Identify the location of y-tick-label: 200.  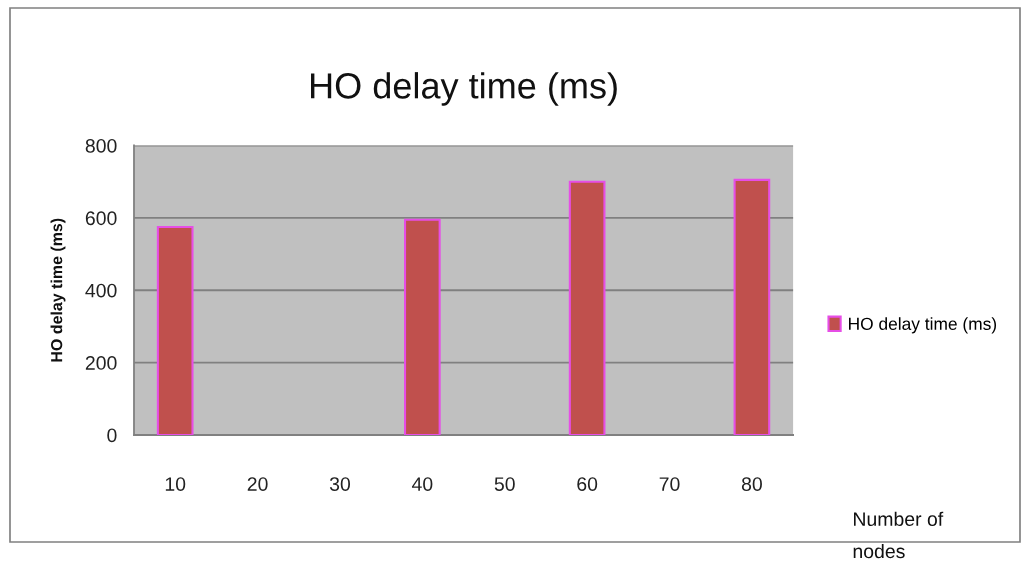
(101, 363).